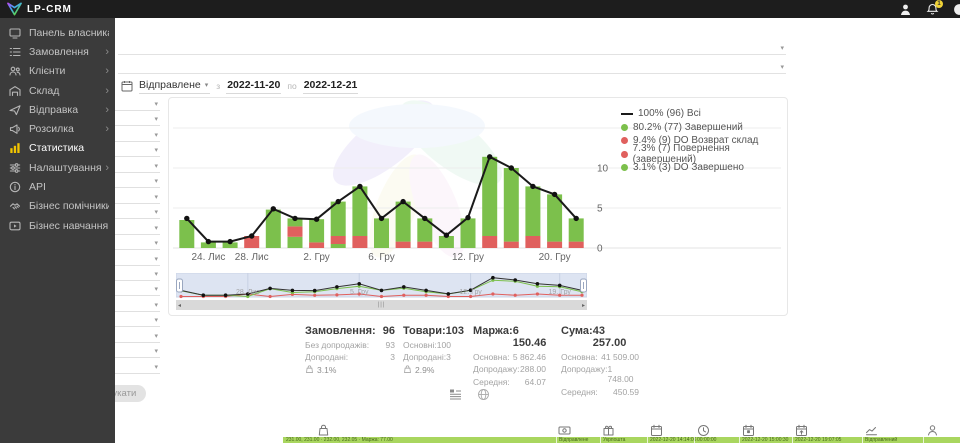 The image size is (960, 443). I want to click on brand-logo: LP-CRM, so click(36, 9).